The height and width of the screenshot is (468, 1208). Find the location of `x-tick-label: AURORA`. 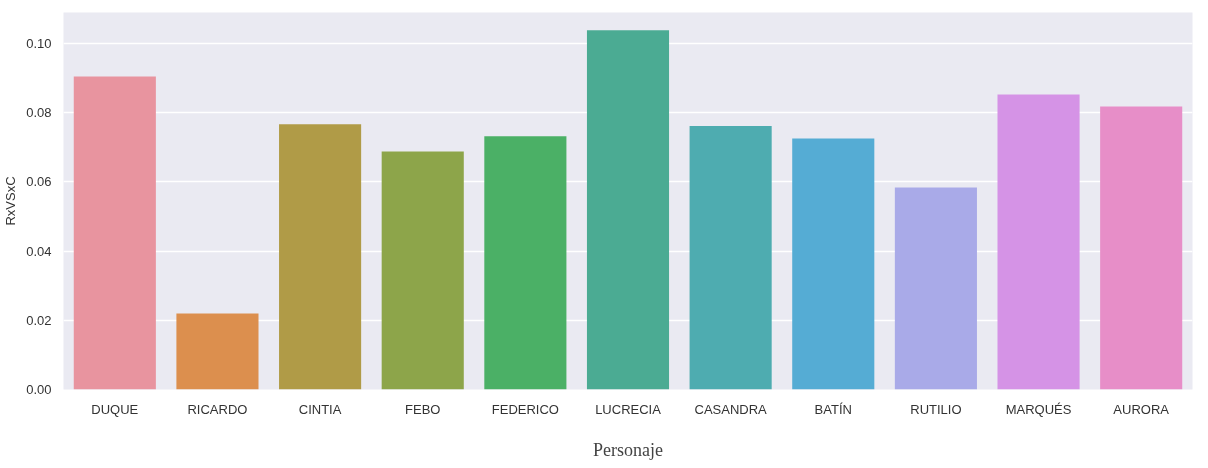

x-tick-label: AURORA is located at coordinates (1141, 409).